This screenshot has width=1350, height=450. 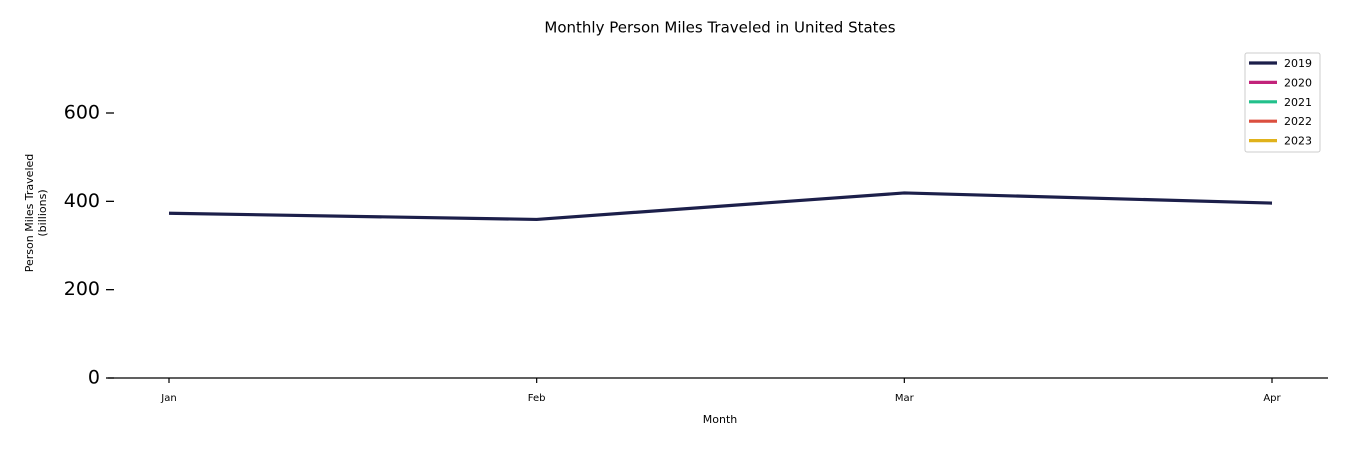 What do you see at coordinates (905, 398) in the screenshot?
I see `x-tick-label: Mar` at bounding box center [905, 398].